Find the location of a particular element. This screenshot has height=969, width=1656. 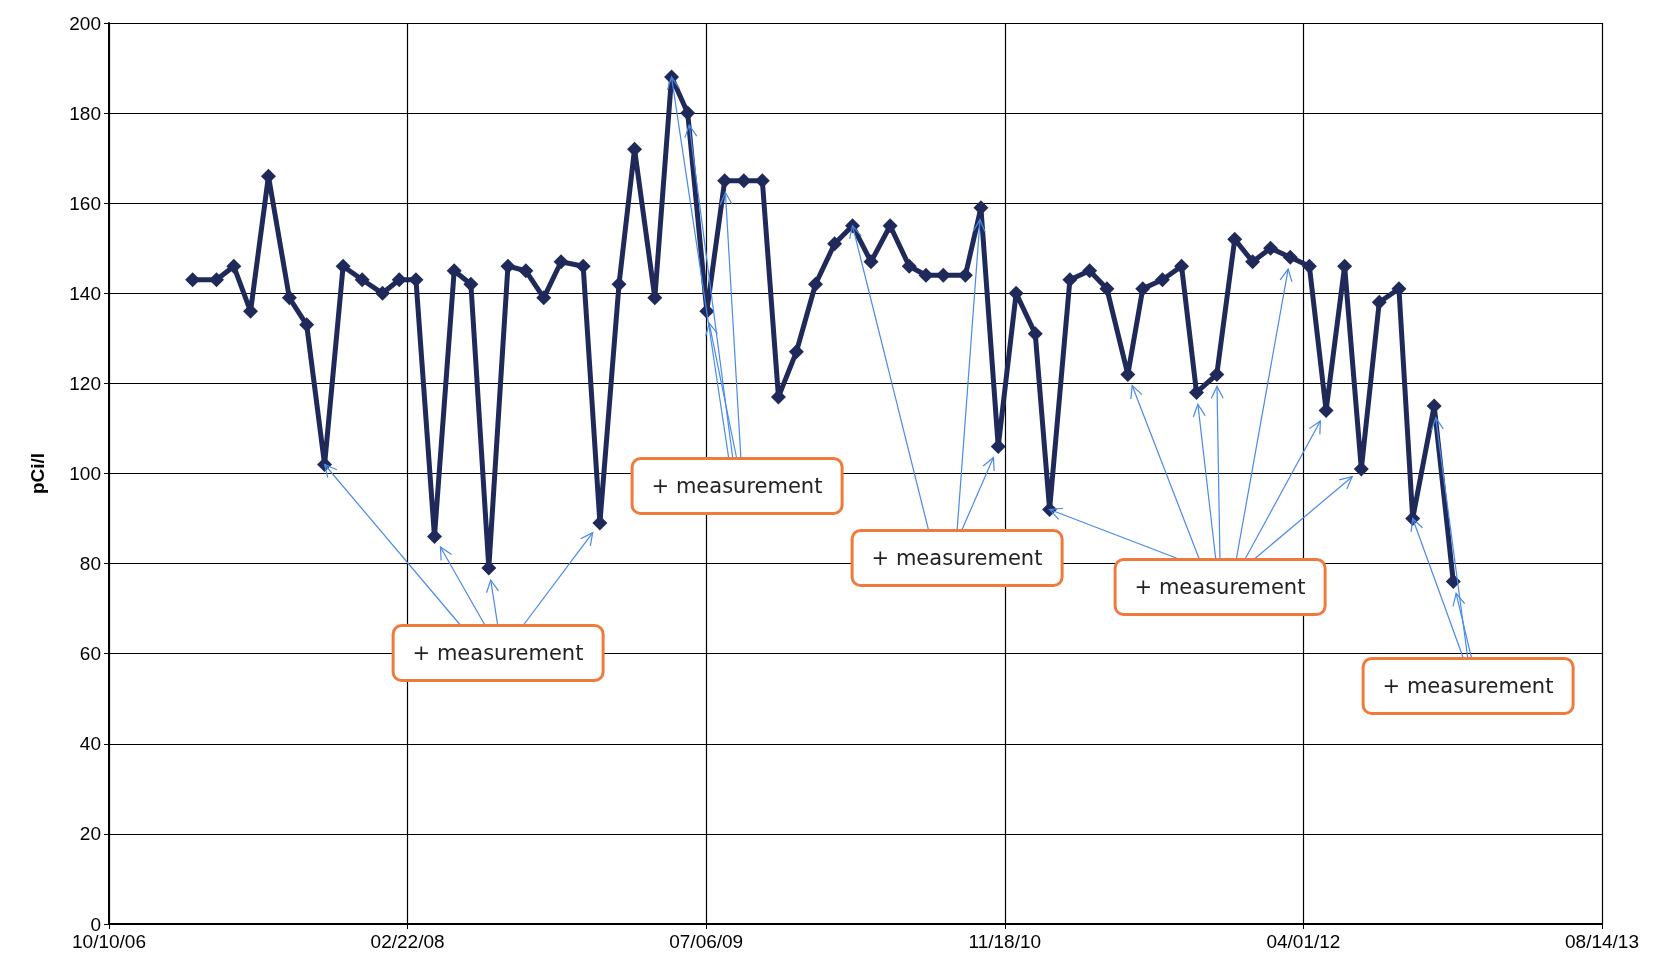

x-tick-label: 02/22/08 is located at coordinates (407, 941).